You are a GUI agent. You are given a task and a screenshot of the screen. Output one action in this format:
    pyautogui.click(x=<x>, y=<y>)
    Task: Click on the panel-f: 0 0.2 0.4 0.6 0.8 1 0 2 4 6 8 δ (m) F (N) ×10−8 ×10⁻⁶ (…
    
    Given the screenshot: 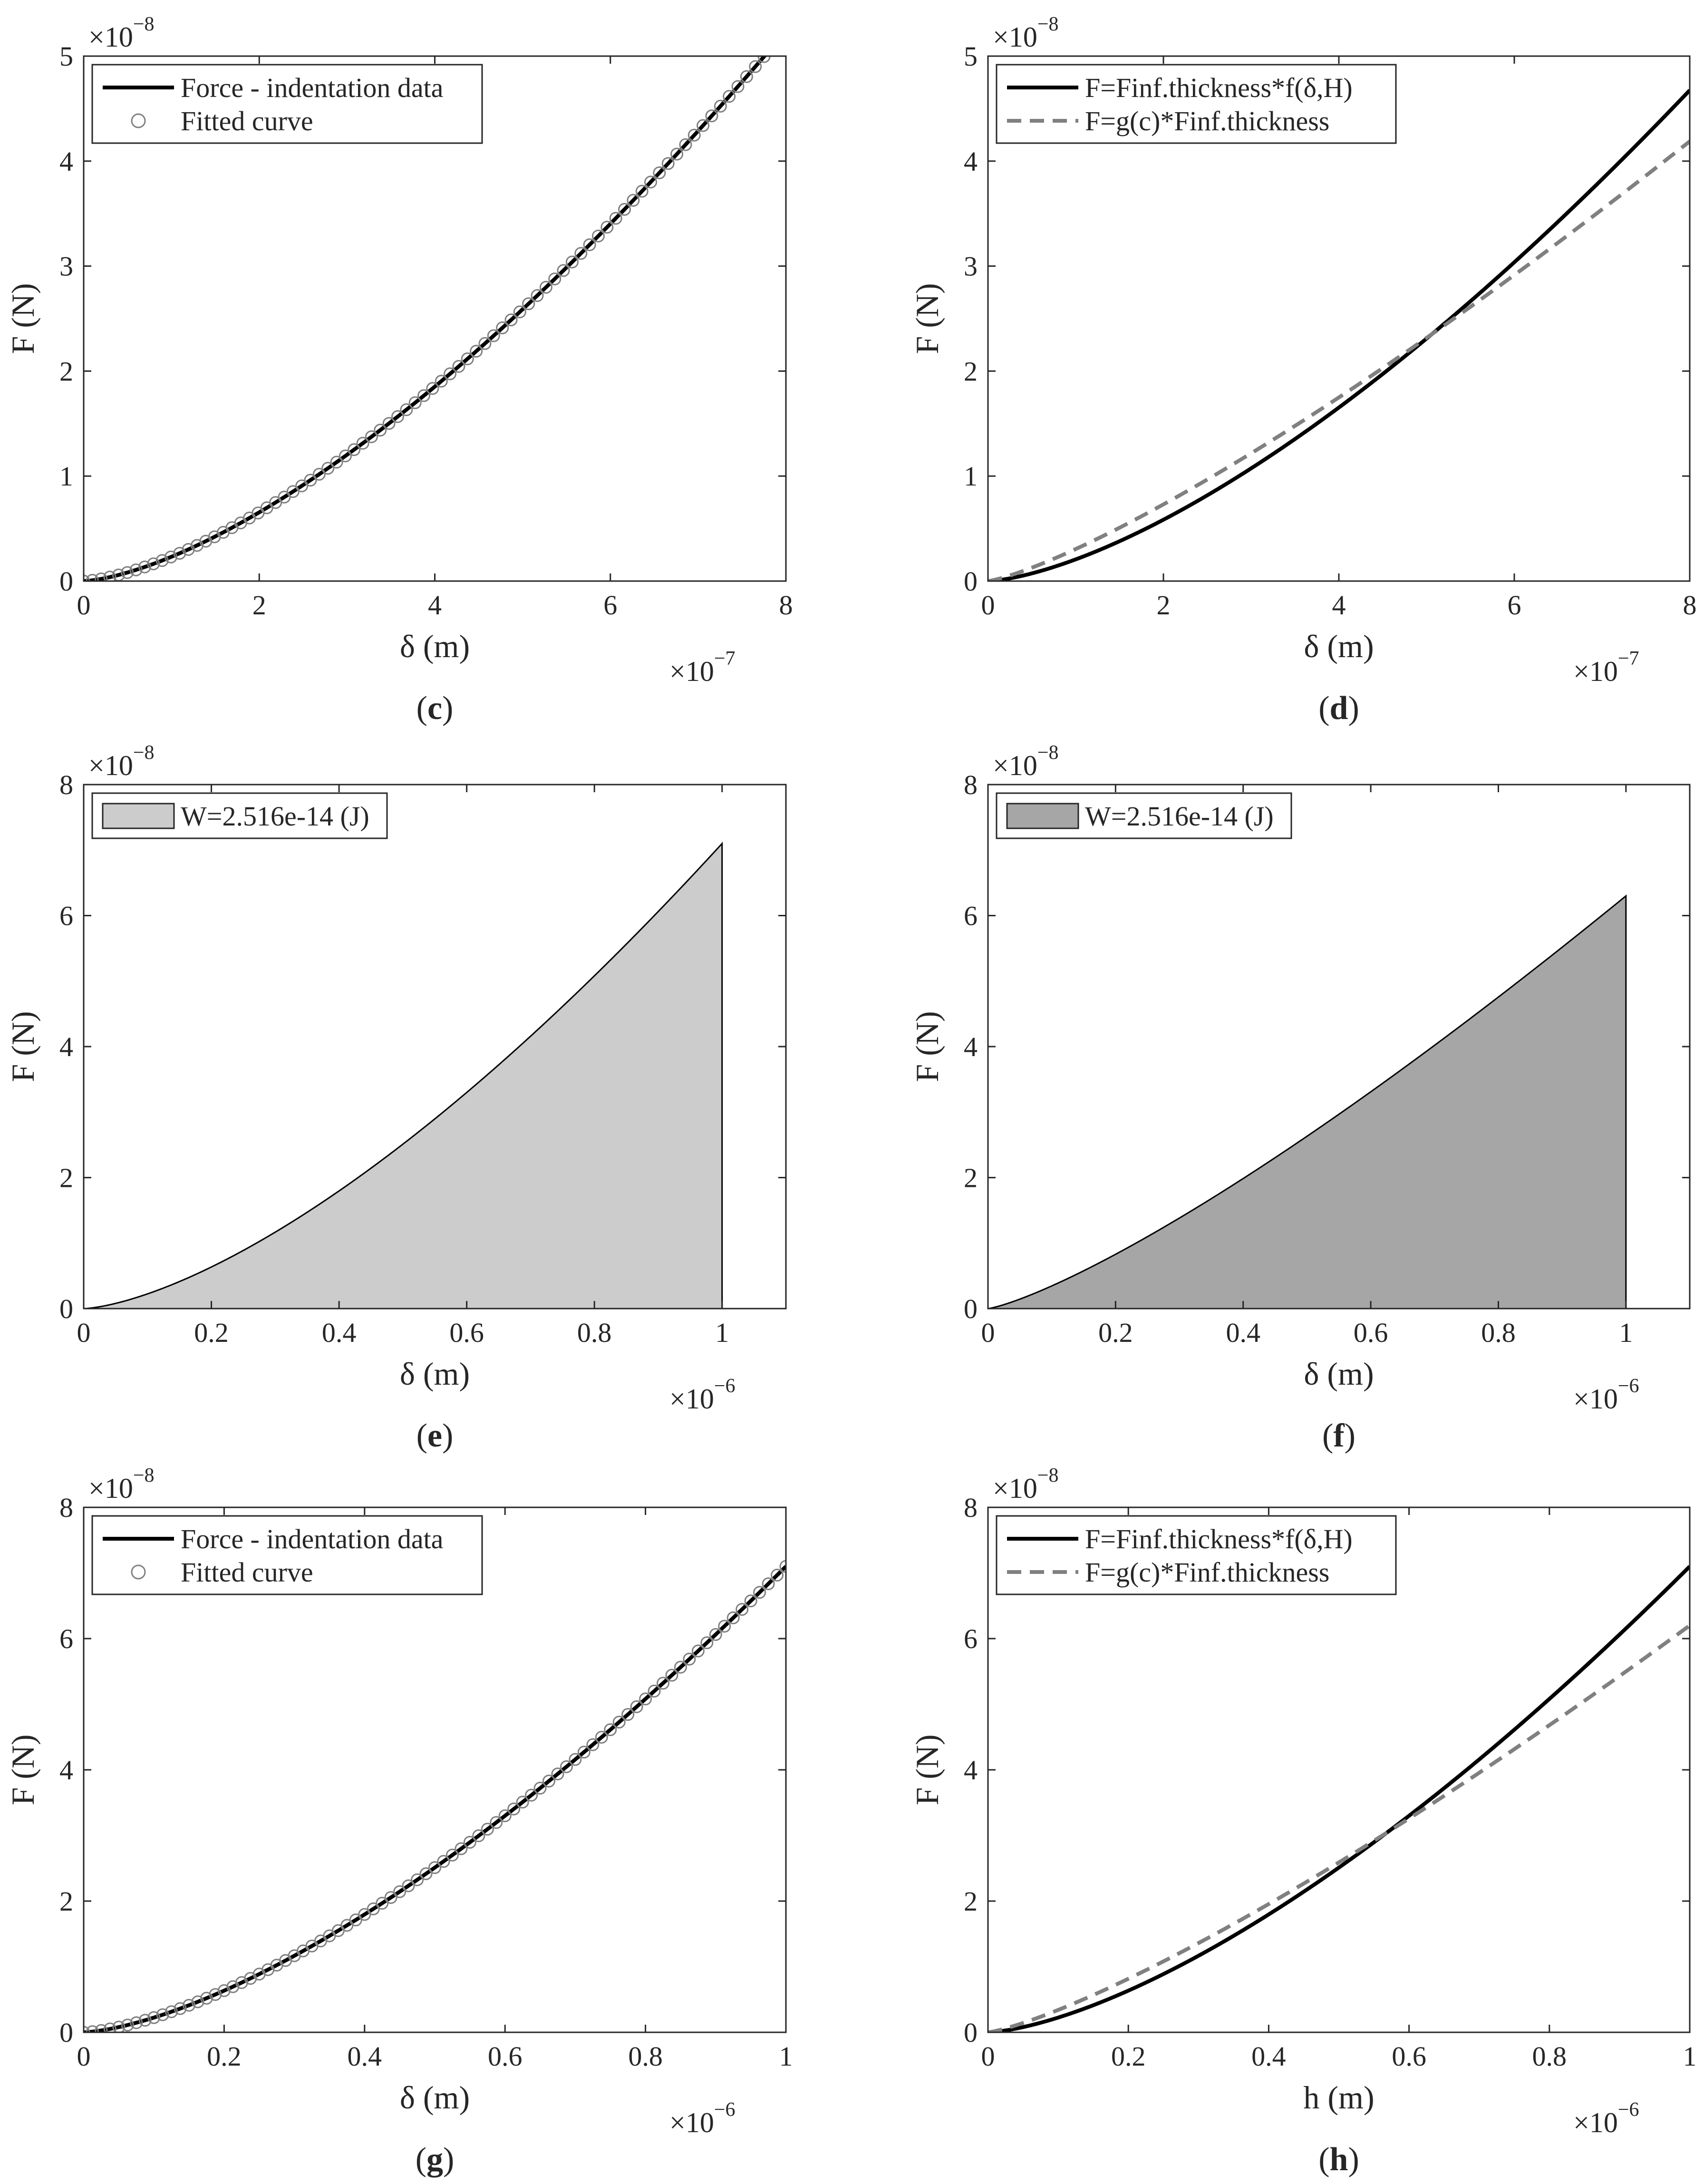 What is the action you would take?
    pyautogui.click(x=1300, y=1098)
    